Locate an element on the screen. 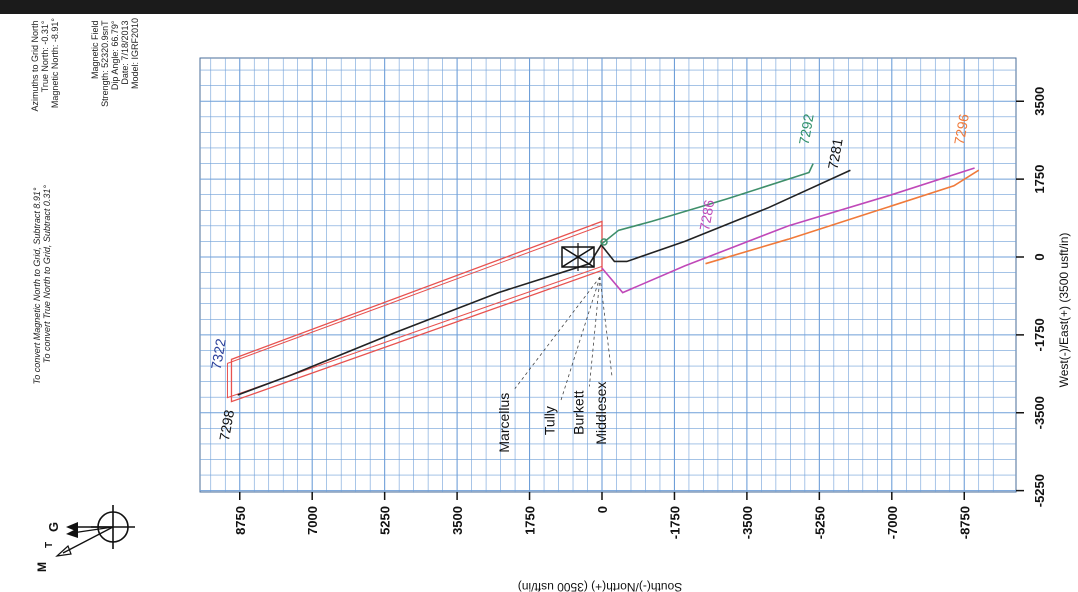  x-tick-label: 1750 is located at coordinates (530, 520).